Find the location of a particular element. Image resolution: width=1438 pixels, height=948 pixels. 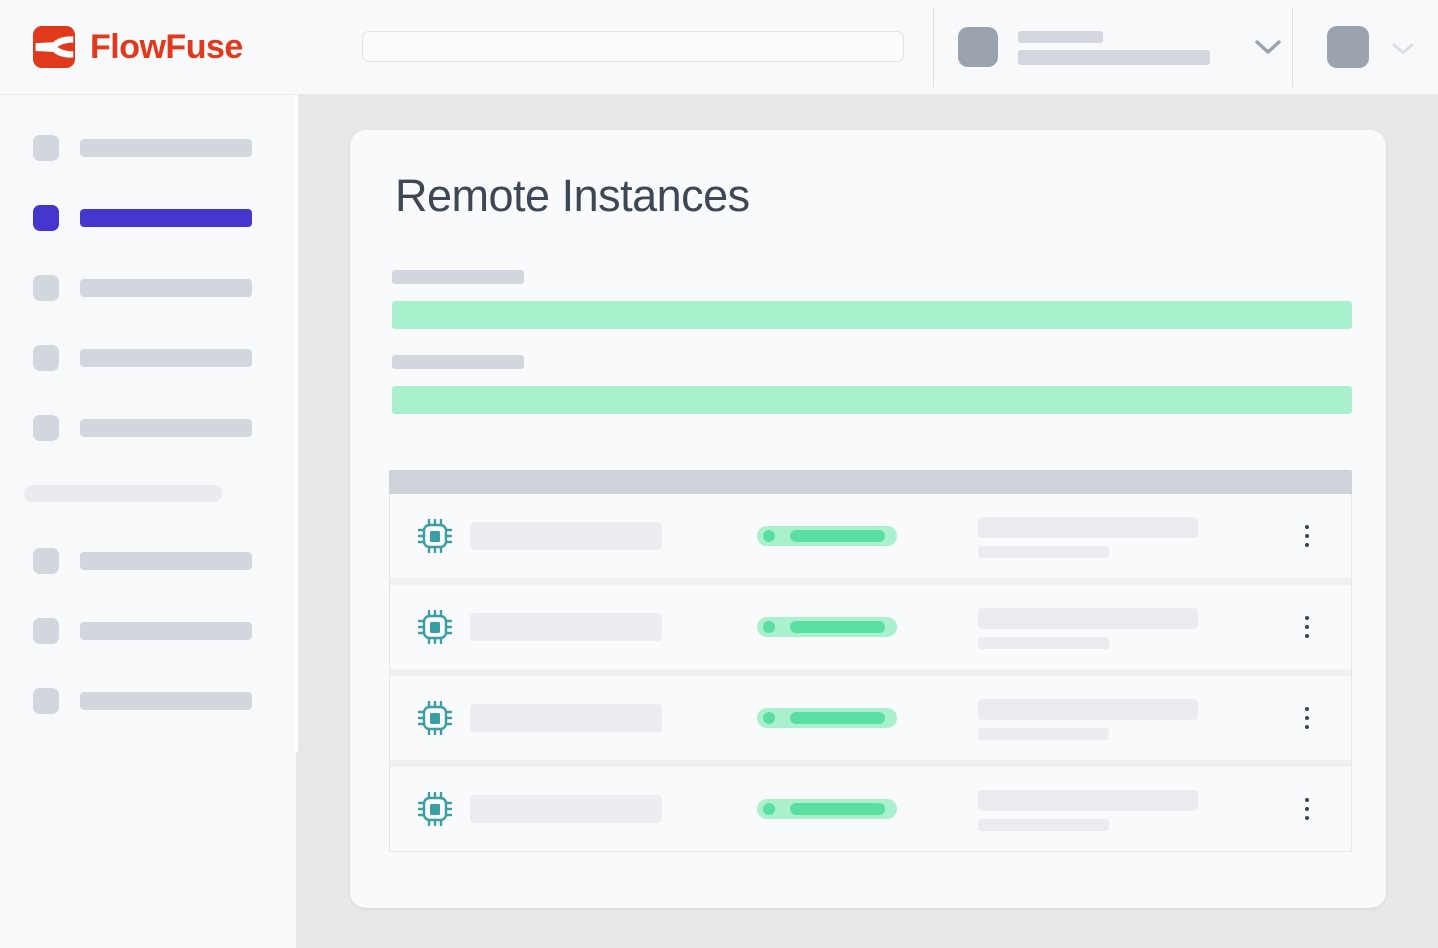

sidebar-nav-top is located at coordinates (148, 289).